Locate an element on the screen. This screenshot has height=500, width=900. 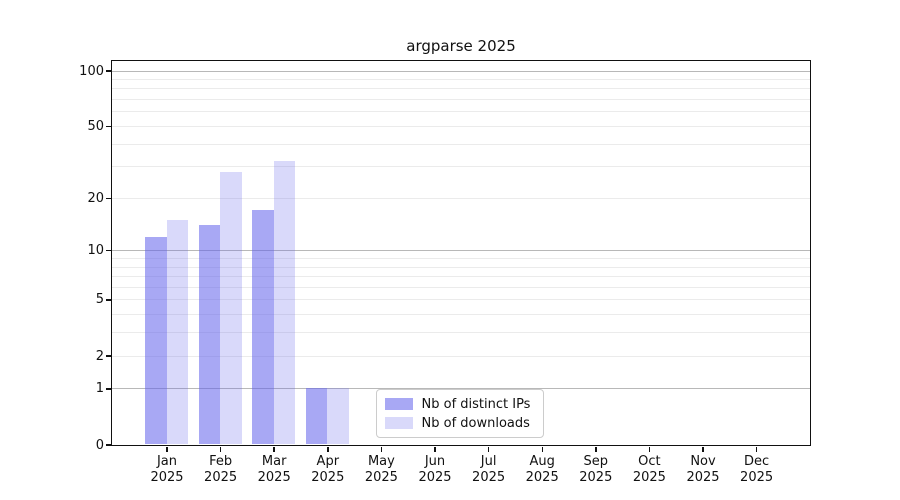
x-tick-month: Apr is located at coordinates (328, 461).